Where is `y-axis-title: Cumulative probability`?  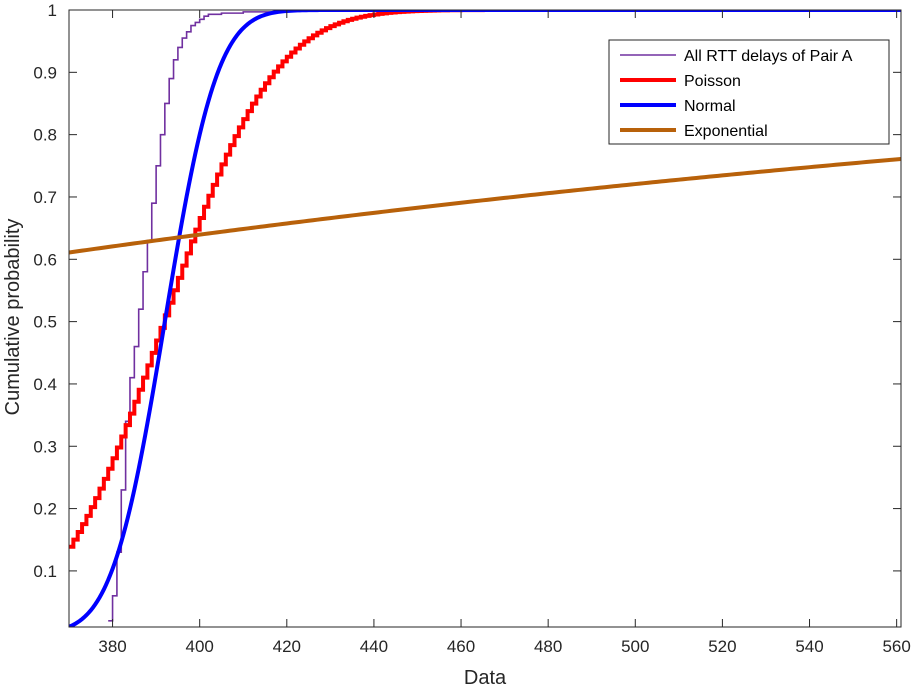 y-axis-title: Cumulative probability is located at coordinates (13, 317).